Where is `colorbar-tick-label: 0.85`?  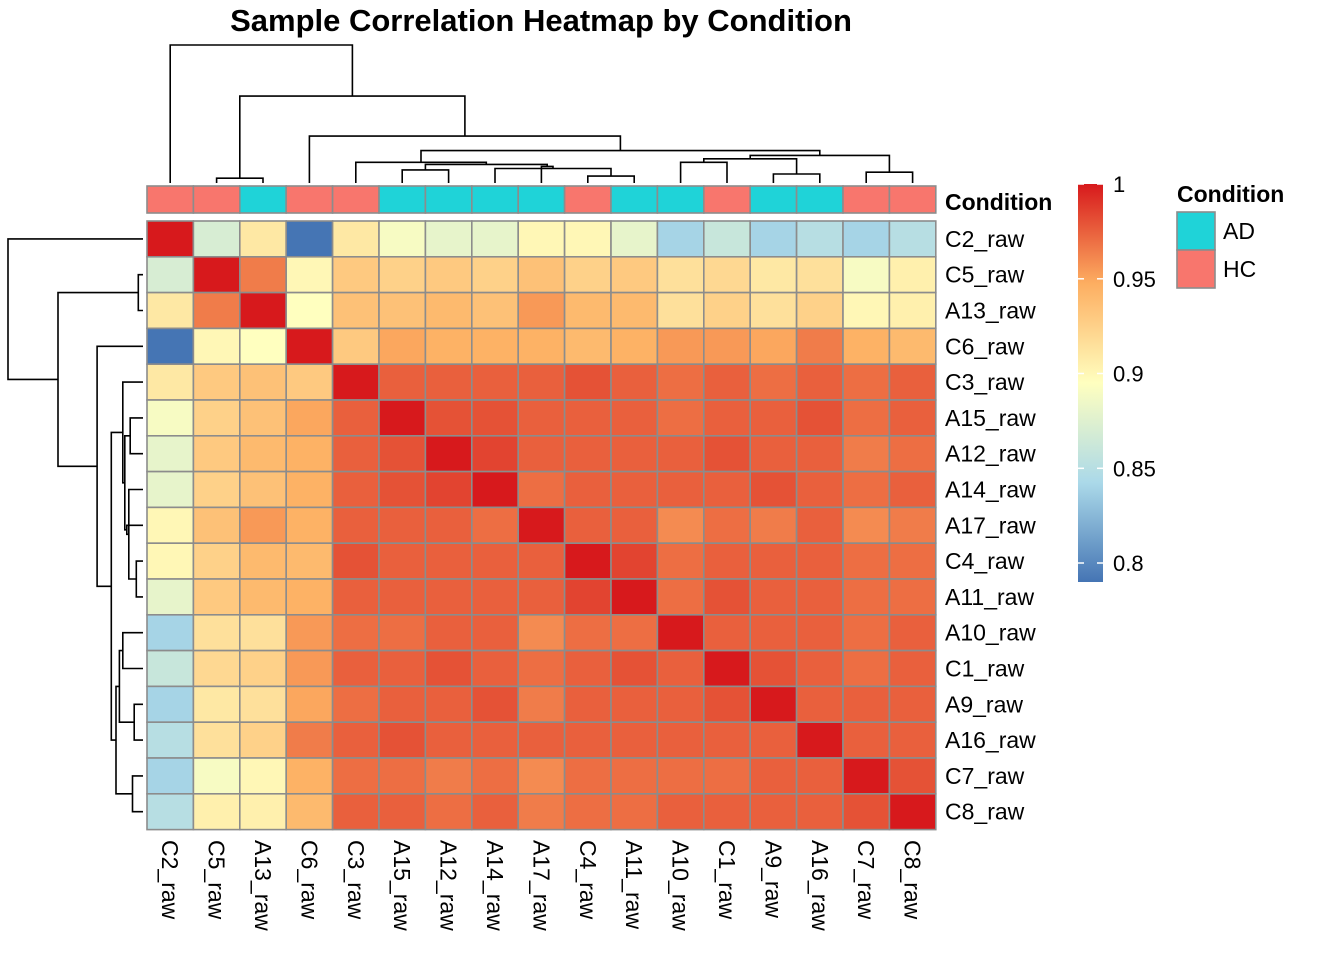
colorbar-tick-label: 0.85 is located at coordinates (1134, 468).